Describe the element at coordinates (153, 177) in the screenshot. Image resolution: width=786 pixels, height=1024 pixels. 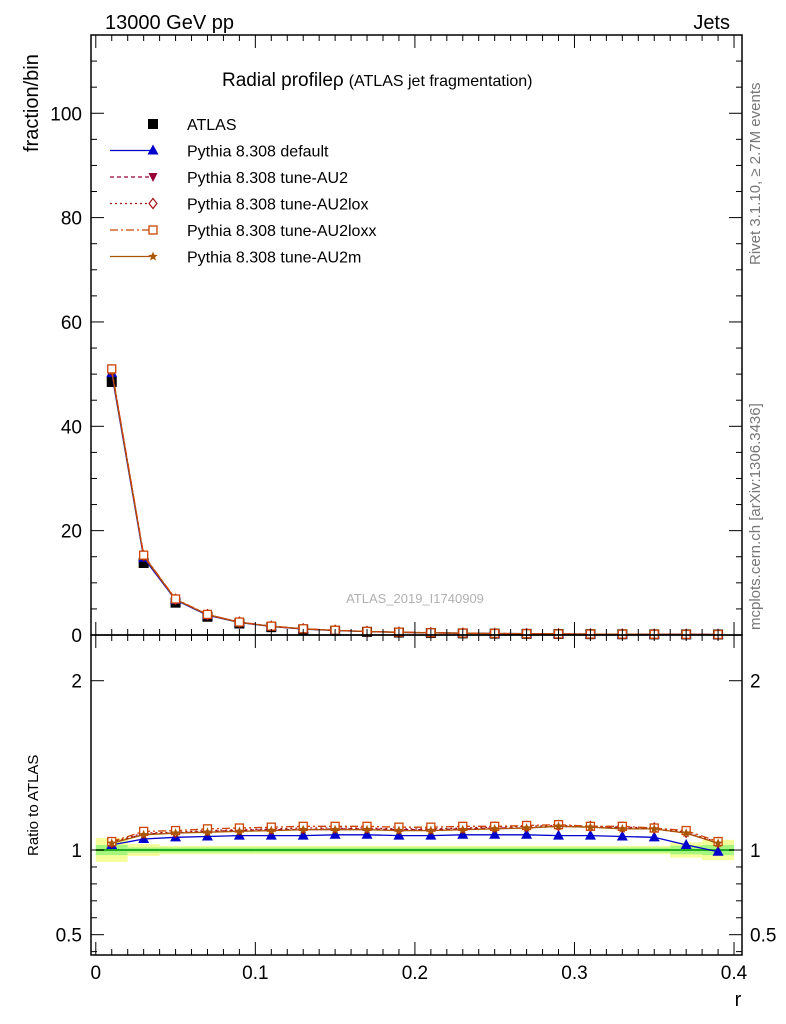
I see `legend-marker-au2` at that location.